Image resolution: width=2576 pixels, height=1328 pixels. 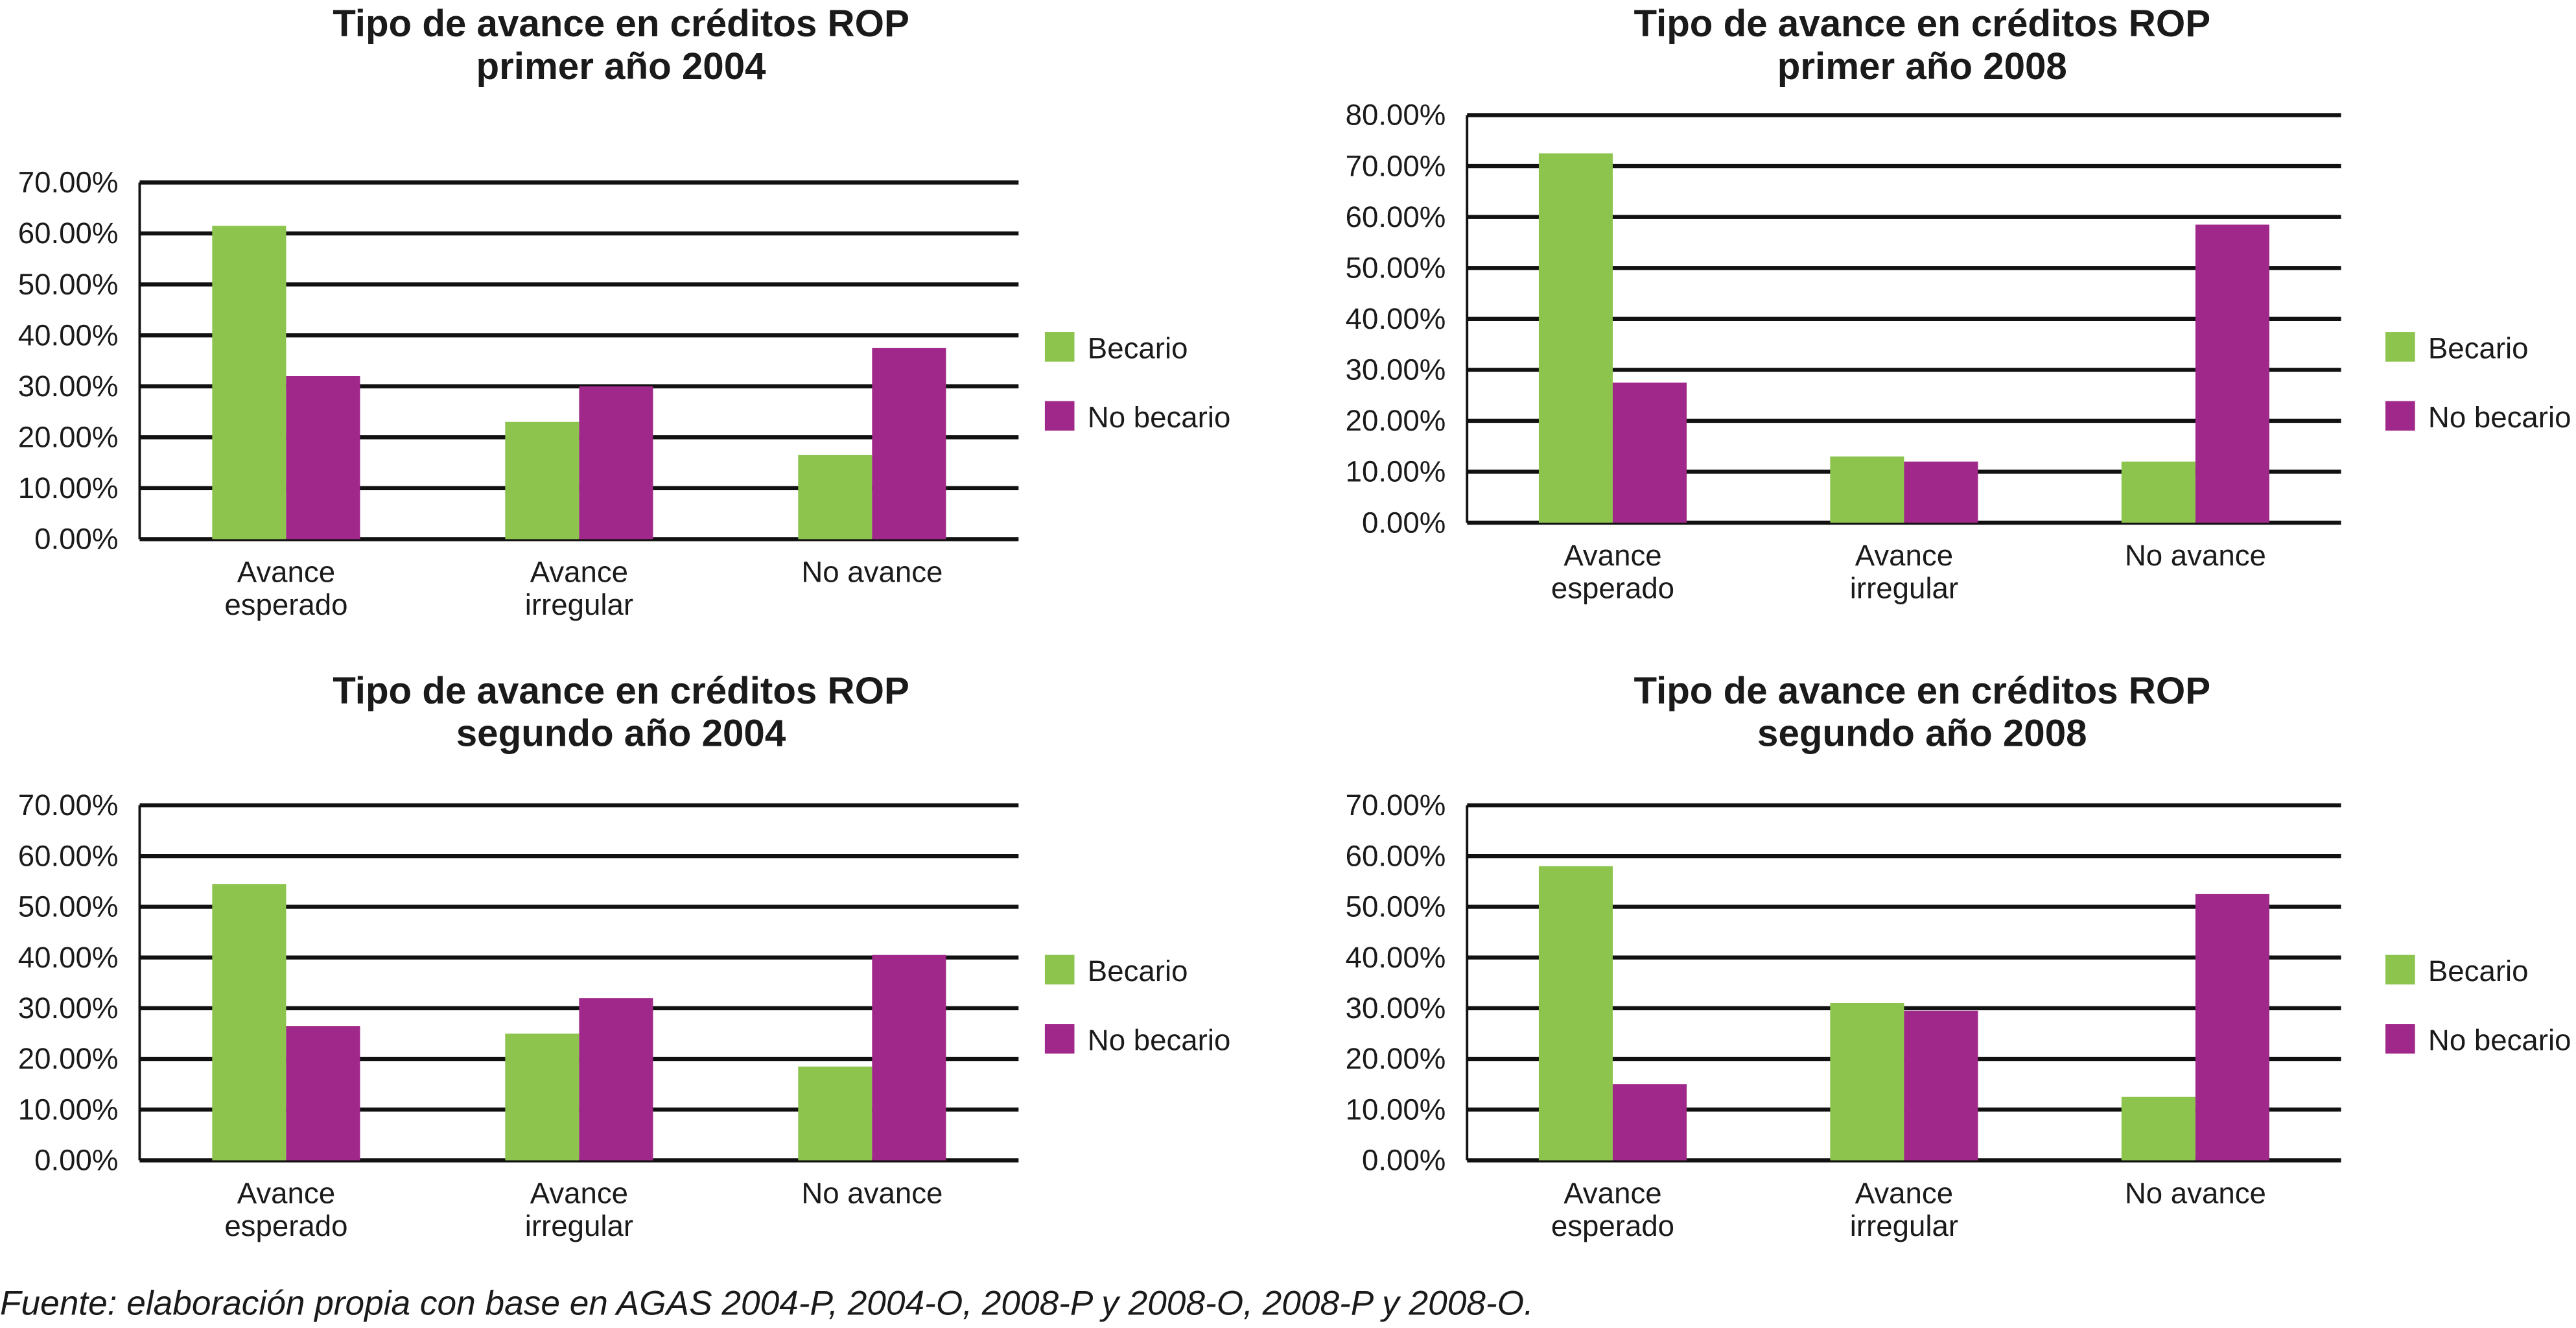 I want to click on chart-title: primer año 2008, so click(x=1922, y=66).